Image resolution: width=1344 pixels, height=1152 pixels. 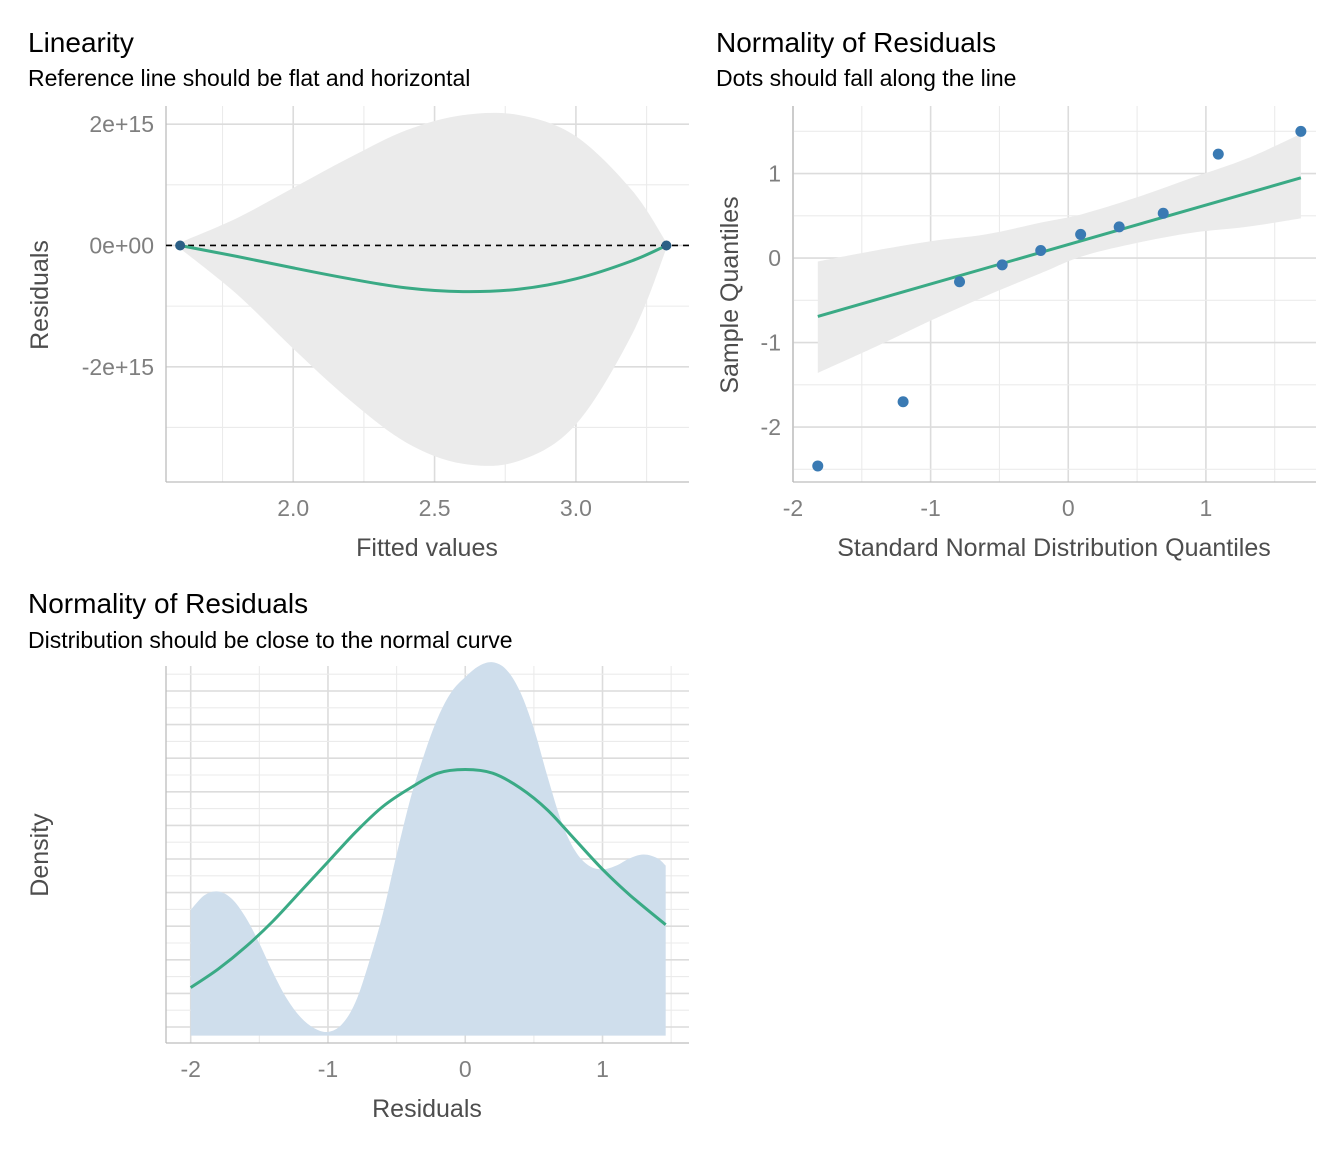 I want to click on confidence-band-area, so click(x=1059, y=253).